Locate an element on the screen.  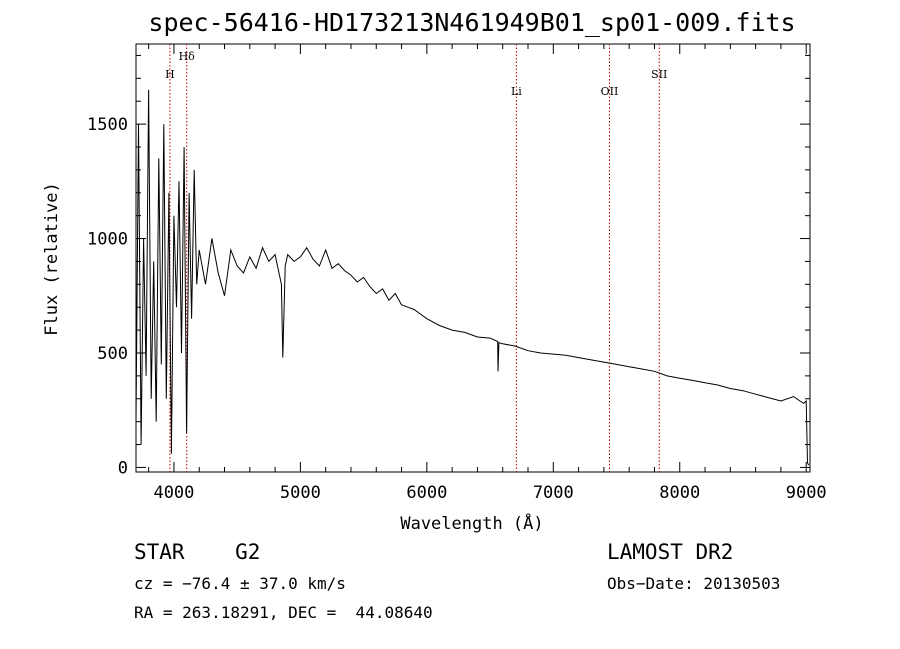
y-tick-label: 1000 is located at coordinates (107, 240).